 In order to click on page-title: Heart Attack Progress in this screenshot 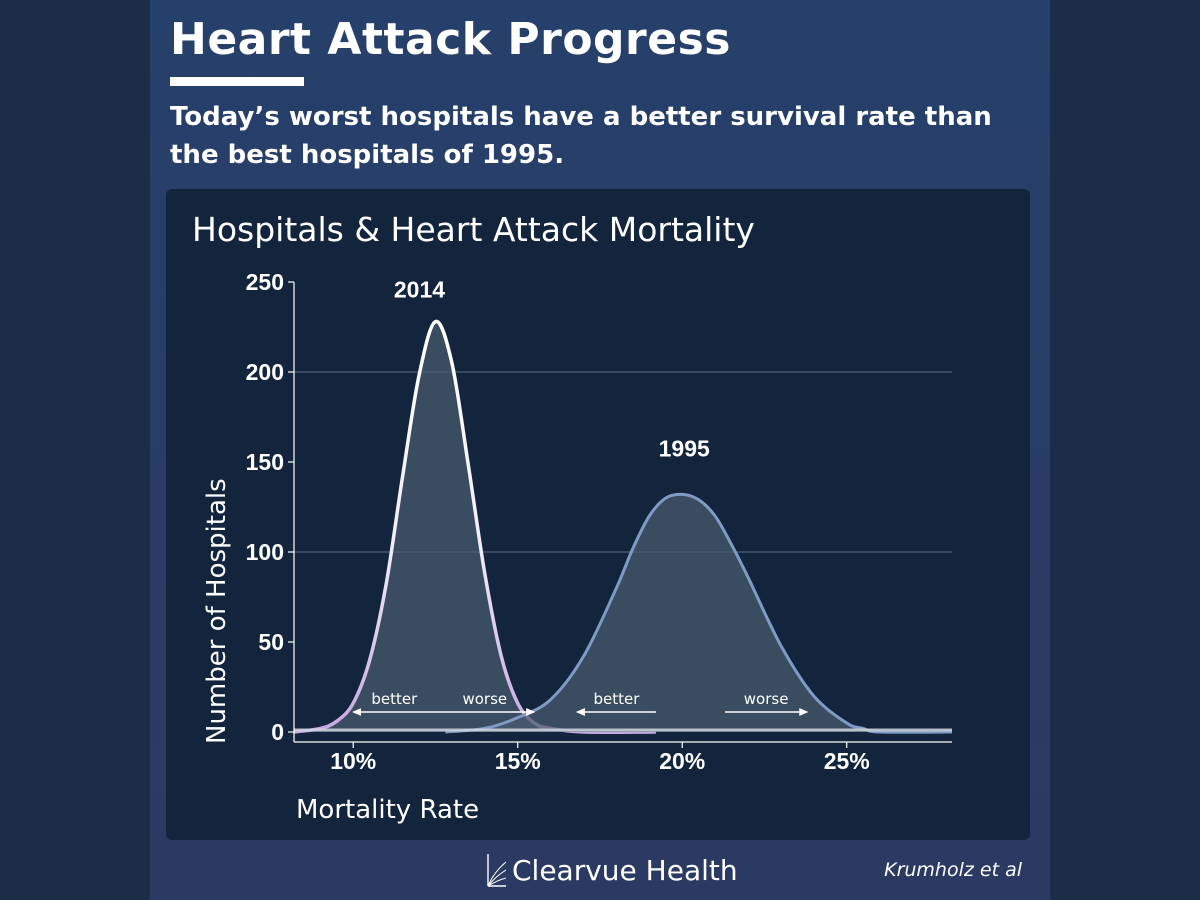, I will do `click(450, 39)`.